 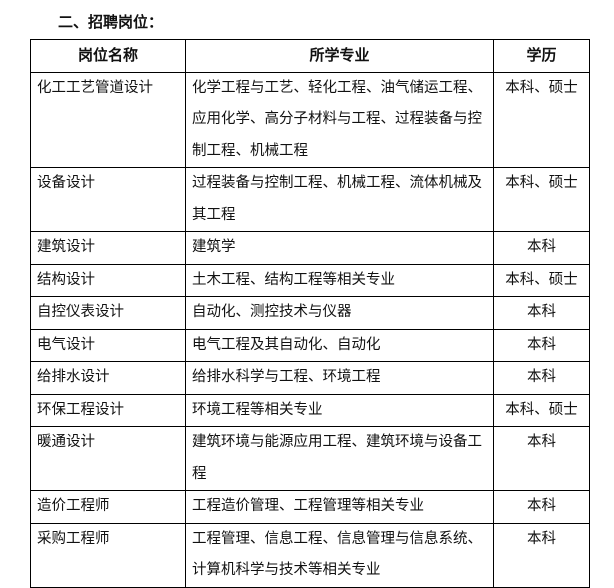 I want to click on cell-major: 过程装备与控制工程、机械工程、流体机械及其工程, so click(x=339, y=199).